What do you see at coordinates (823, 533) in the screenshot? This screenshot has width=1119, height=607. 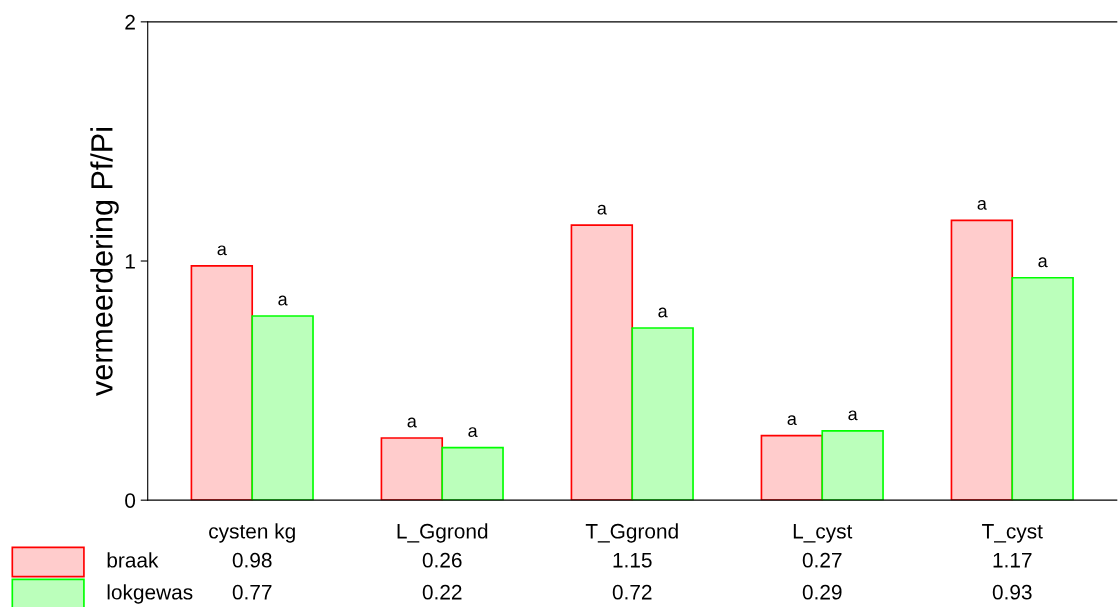 I see `x-tick-label: L_cyst` at bounding box center [823, 533].